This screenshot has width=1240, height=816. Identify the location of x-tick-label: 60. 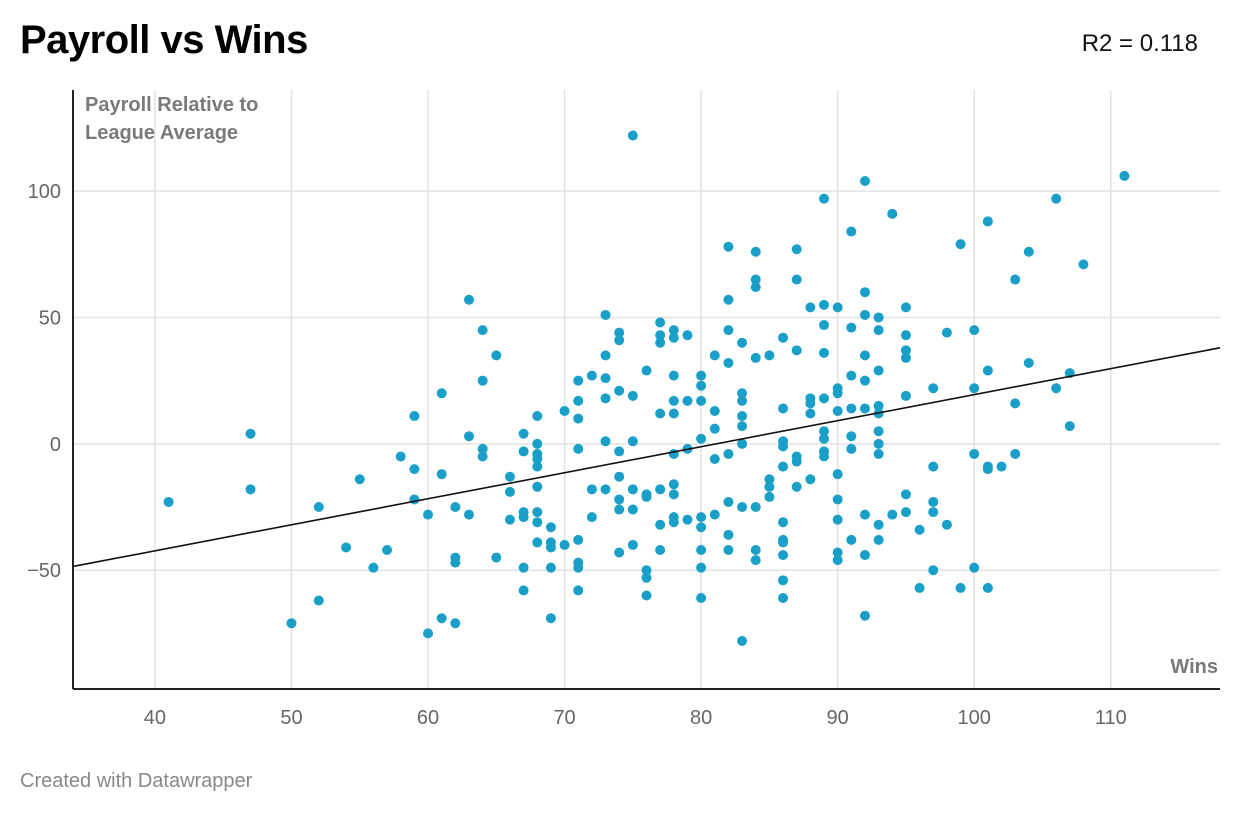
(428, 718).